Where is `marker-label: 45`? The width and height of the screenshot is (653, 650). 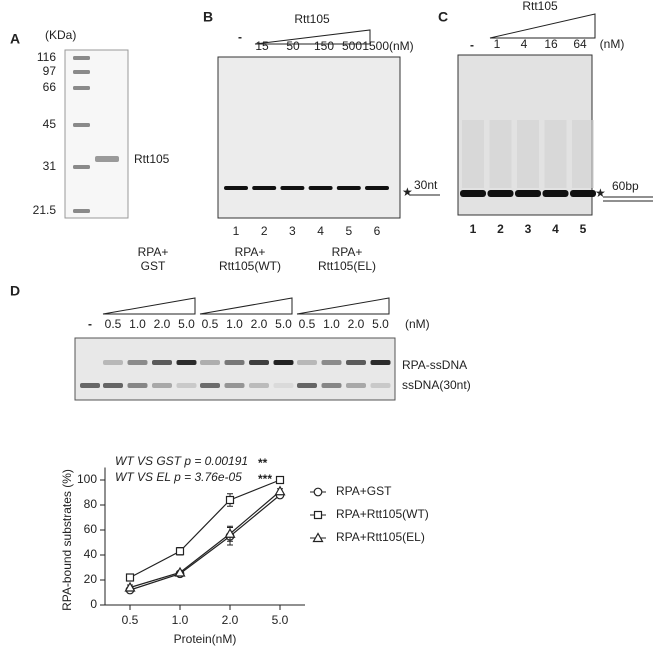 marker-label: 45 is located at coordinates (50, 124).